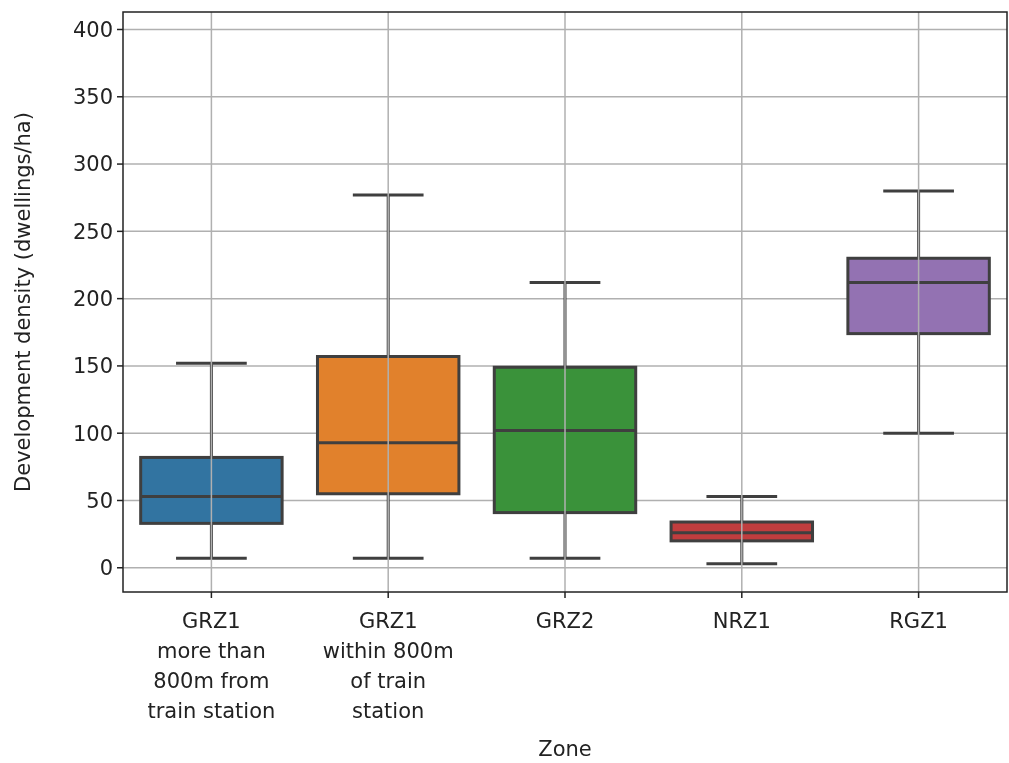  What do you see at coordinates (211, 666) in the screenshot?
I see `x-tick-label: GRZ1 more than 800m from train station` at bounding box center [211, 666].